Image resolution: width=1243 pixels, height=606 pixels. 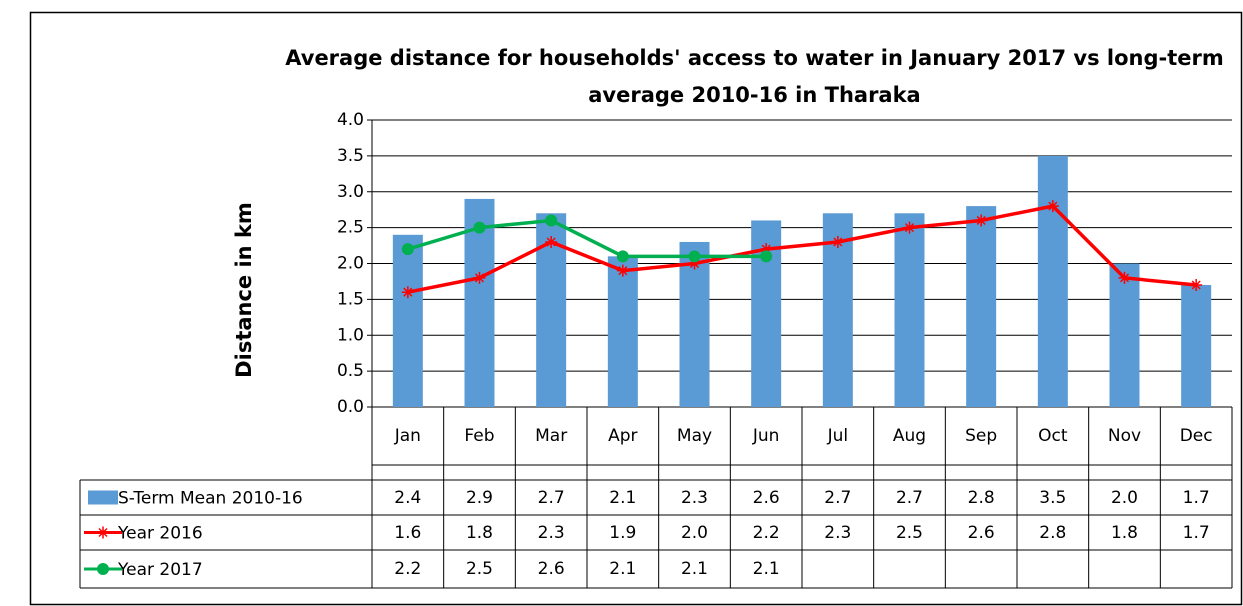 What do you see at coordinates (350, 264) in the screenshot?
I see `y-tick-label: 2.0` at bounding box center [350, 264].